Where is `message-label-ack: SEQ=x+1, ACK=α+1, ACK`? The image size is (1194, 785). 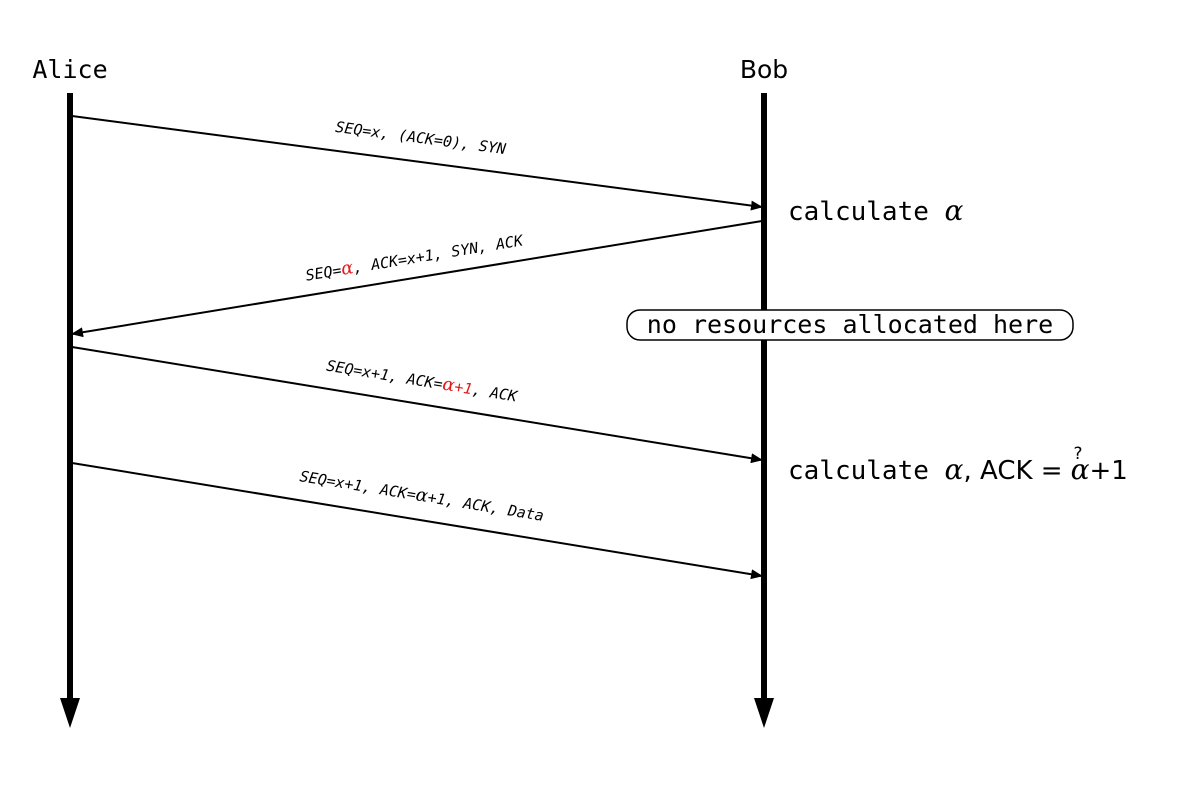 message-label-ack: SEQ=x+1, ACK=α+1, ACK is located at coordinates (422, 381).